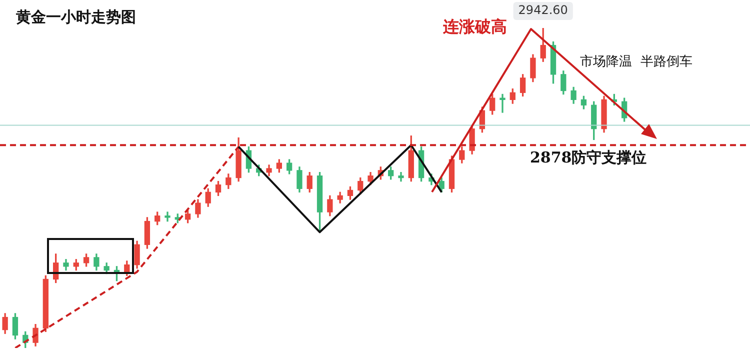 This screenshot has height=353, width=750. I want to click on annotation: 2942.60, so click(543, 10).